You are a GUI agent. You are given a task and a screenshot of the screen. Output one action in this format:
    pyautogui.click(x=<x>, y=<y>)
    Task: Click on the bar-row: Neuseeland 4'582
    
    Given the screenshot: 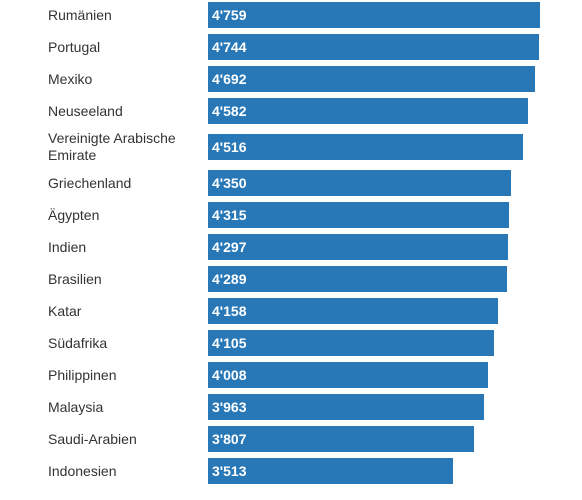 What is the action you would take?
    pyautogui.click(x=291, y=111)
    